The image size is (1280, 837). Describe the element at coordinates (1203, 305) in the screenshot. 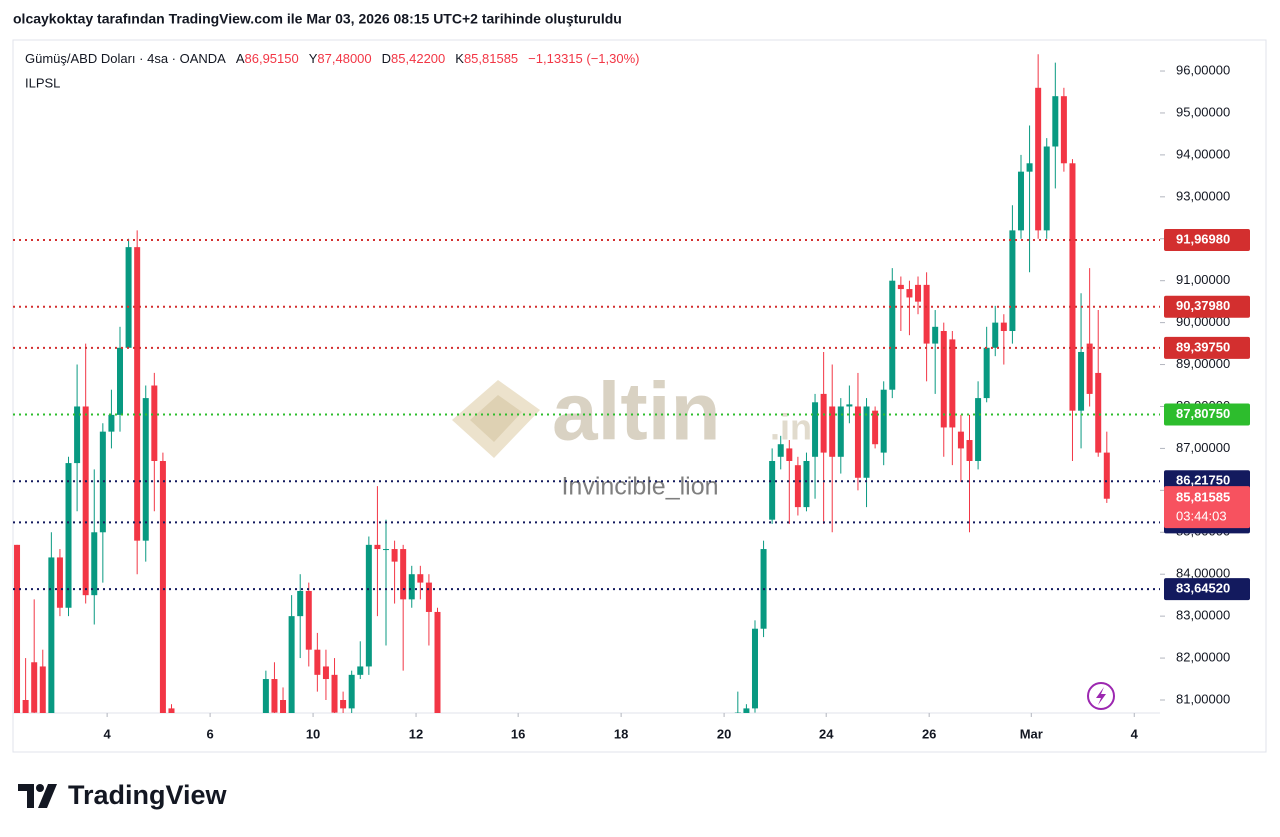

I see `price-box-label: 90,37980` at that location.